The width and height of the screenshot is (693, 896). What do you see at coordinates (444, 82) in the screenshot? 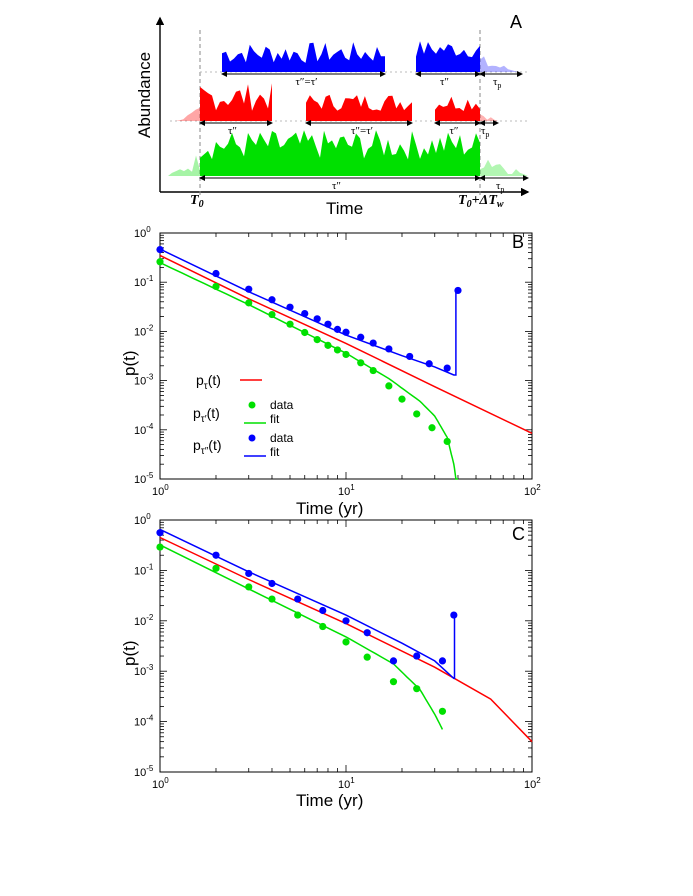
I see `blue-interval-2-label: τ″` at bounding box center [444, 82].